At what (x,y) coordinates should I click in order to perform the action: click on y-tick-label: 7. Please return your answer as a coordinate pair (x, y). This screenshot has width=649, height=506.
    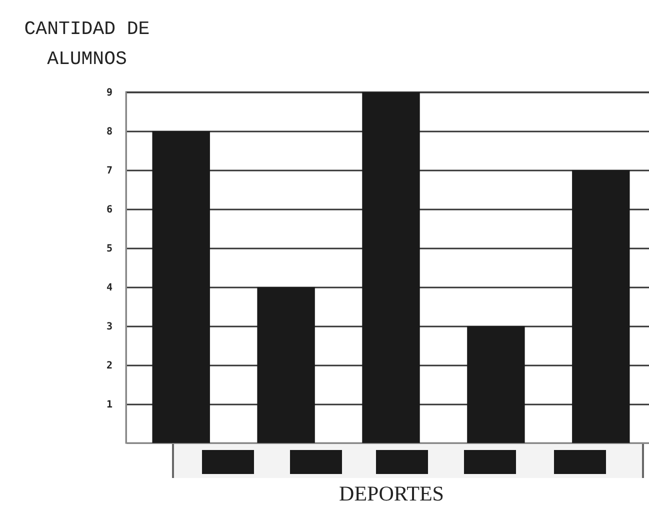
    Looking at the image, I should click on (109, 171).